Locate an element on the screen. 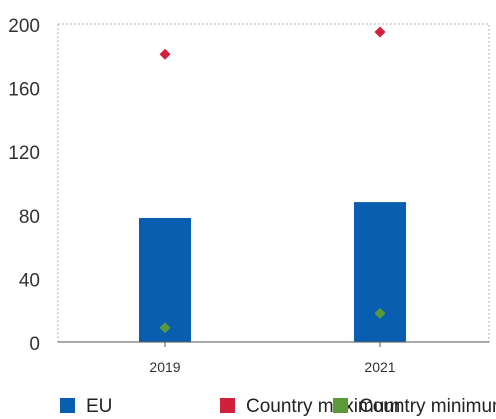  y-tick-label: 40 is located at coordinates (29, 280).